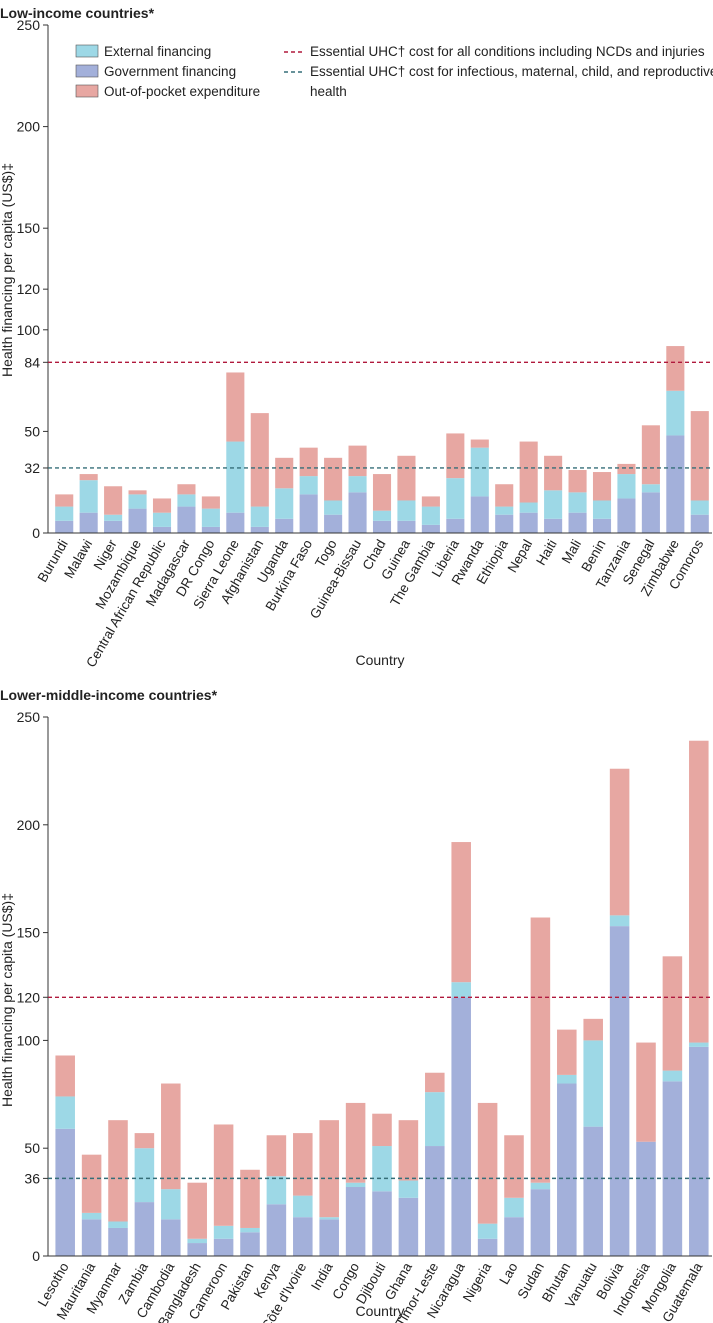 This screenshot has width=713, height=1323. Describe the element at coordinates (87, 51) in the screenshot. I see `legend-swatch-external` at that location.